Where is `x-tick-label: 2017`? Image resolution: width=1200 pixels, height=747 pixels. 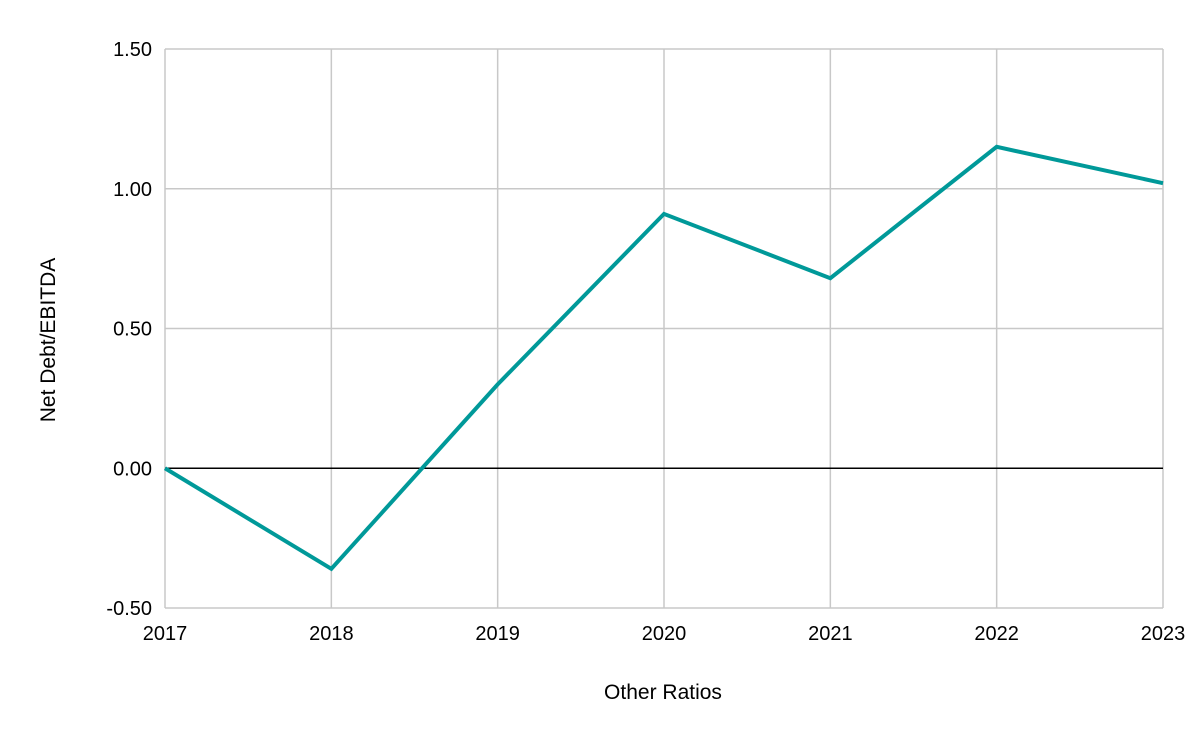 x-tick-label: 2017 is located at coordinates (165, 634).